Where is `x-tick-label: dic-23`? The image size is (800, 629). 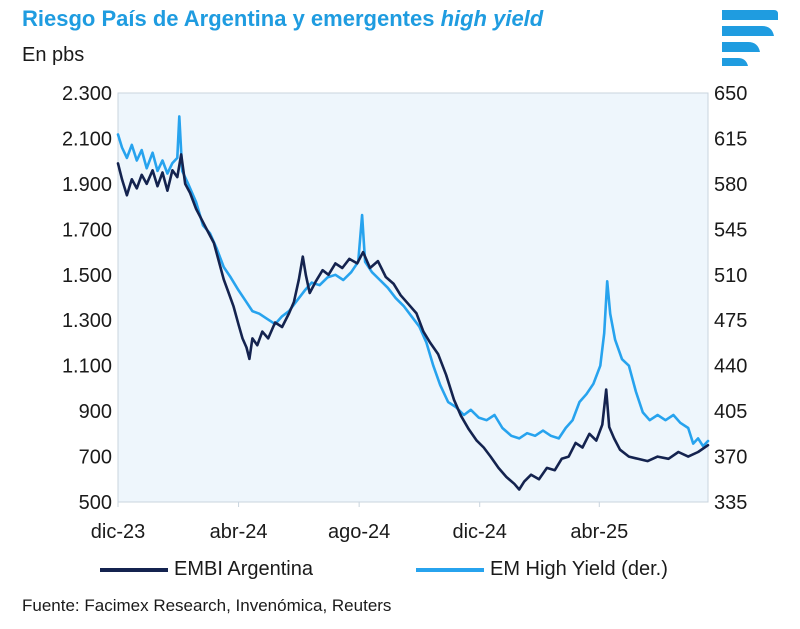 x-tick-label: dic-23 is located at coordinates (118, 532).